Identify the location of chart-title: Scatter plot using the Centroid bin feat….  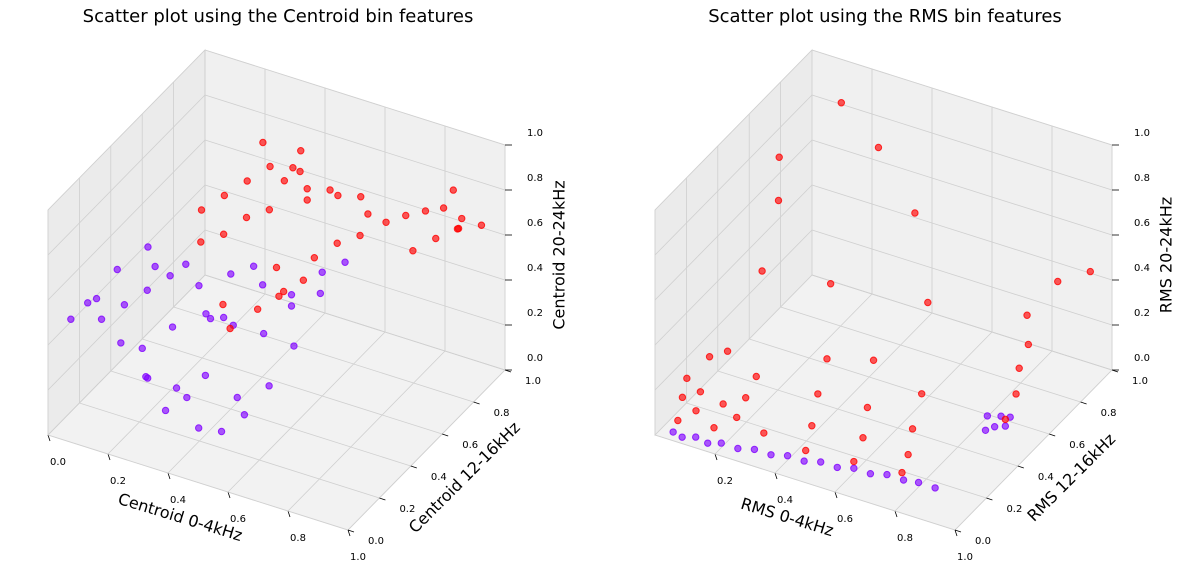
(278, 16).